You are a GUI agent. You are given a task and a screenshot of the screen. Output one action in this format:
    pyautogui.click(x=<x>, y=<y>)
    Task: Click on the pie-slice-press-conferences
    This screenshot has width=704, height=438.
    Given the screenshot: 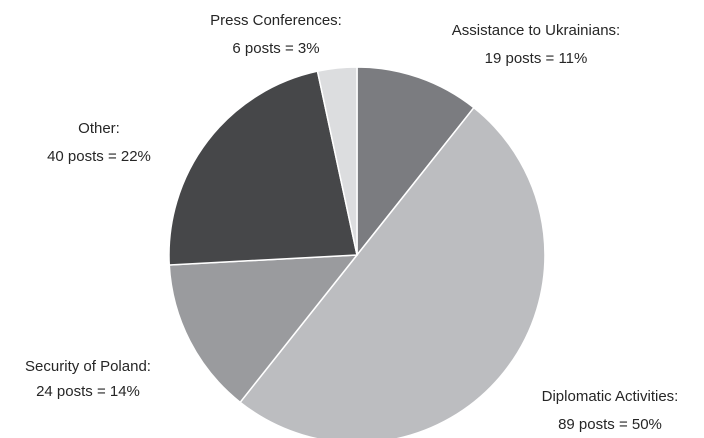 What is the action you would take?
    pyautogui.click(x=337, y=161)
    